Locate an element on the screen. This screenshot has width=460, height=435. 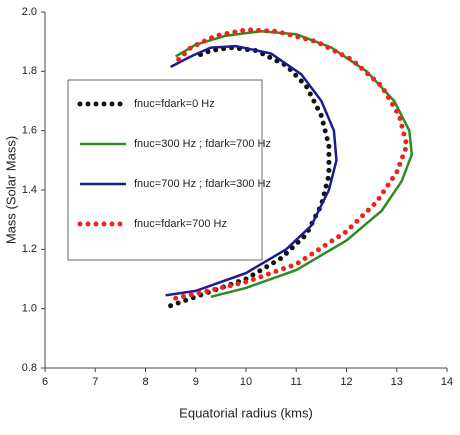
legend-label: fnuc=fdark=700 Hz is located at coordinates (180, 224).